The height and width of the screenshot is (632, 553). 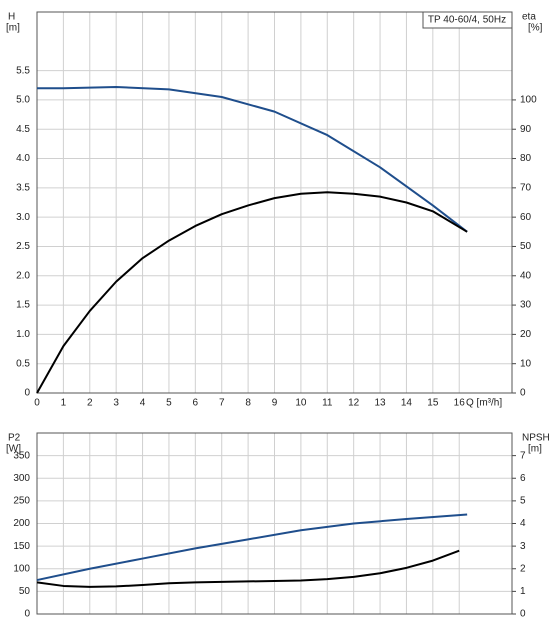 What do you see at coordinates (14, 438) in the screenshot?
I see `y-axis-label: P2` at bounding box center [14, 438].